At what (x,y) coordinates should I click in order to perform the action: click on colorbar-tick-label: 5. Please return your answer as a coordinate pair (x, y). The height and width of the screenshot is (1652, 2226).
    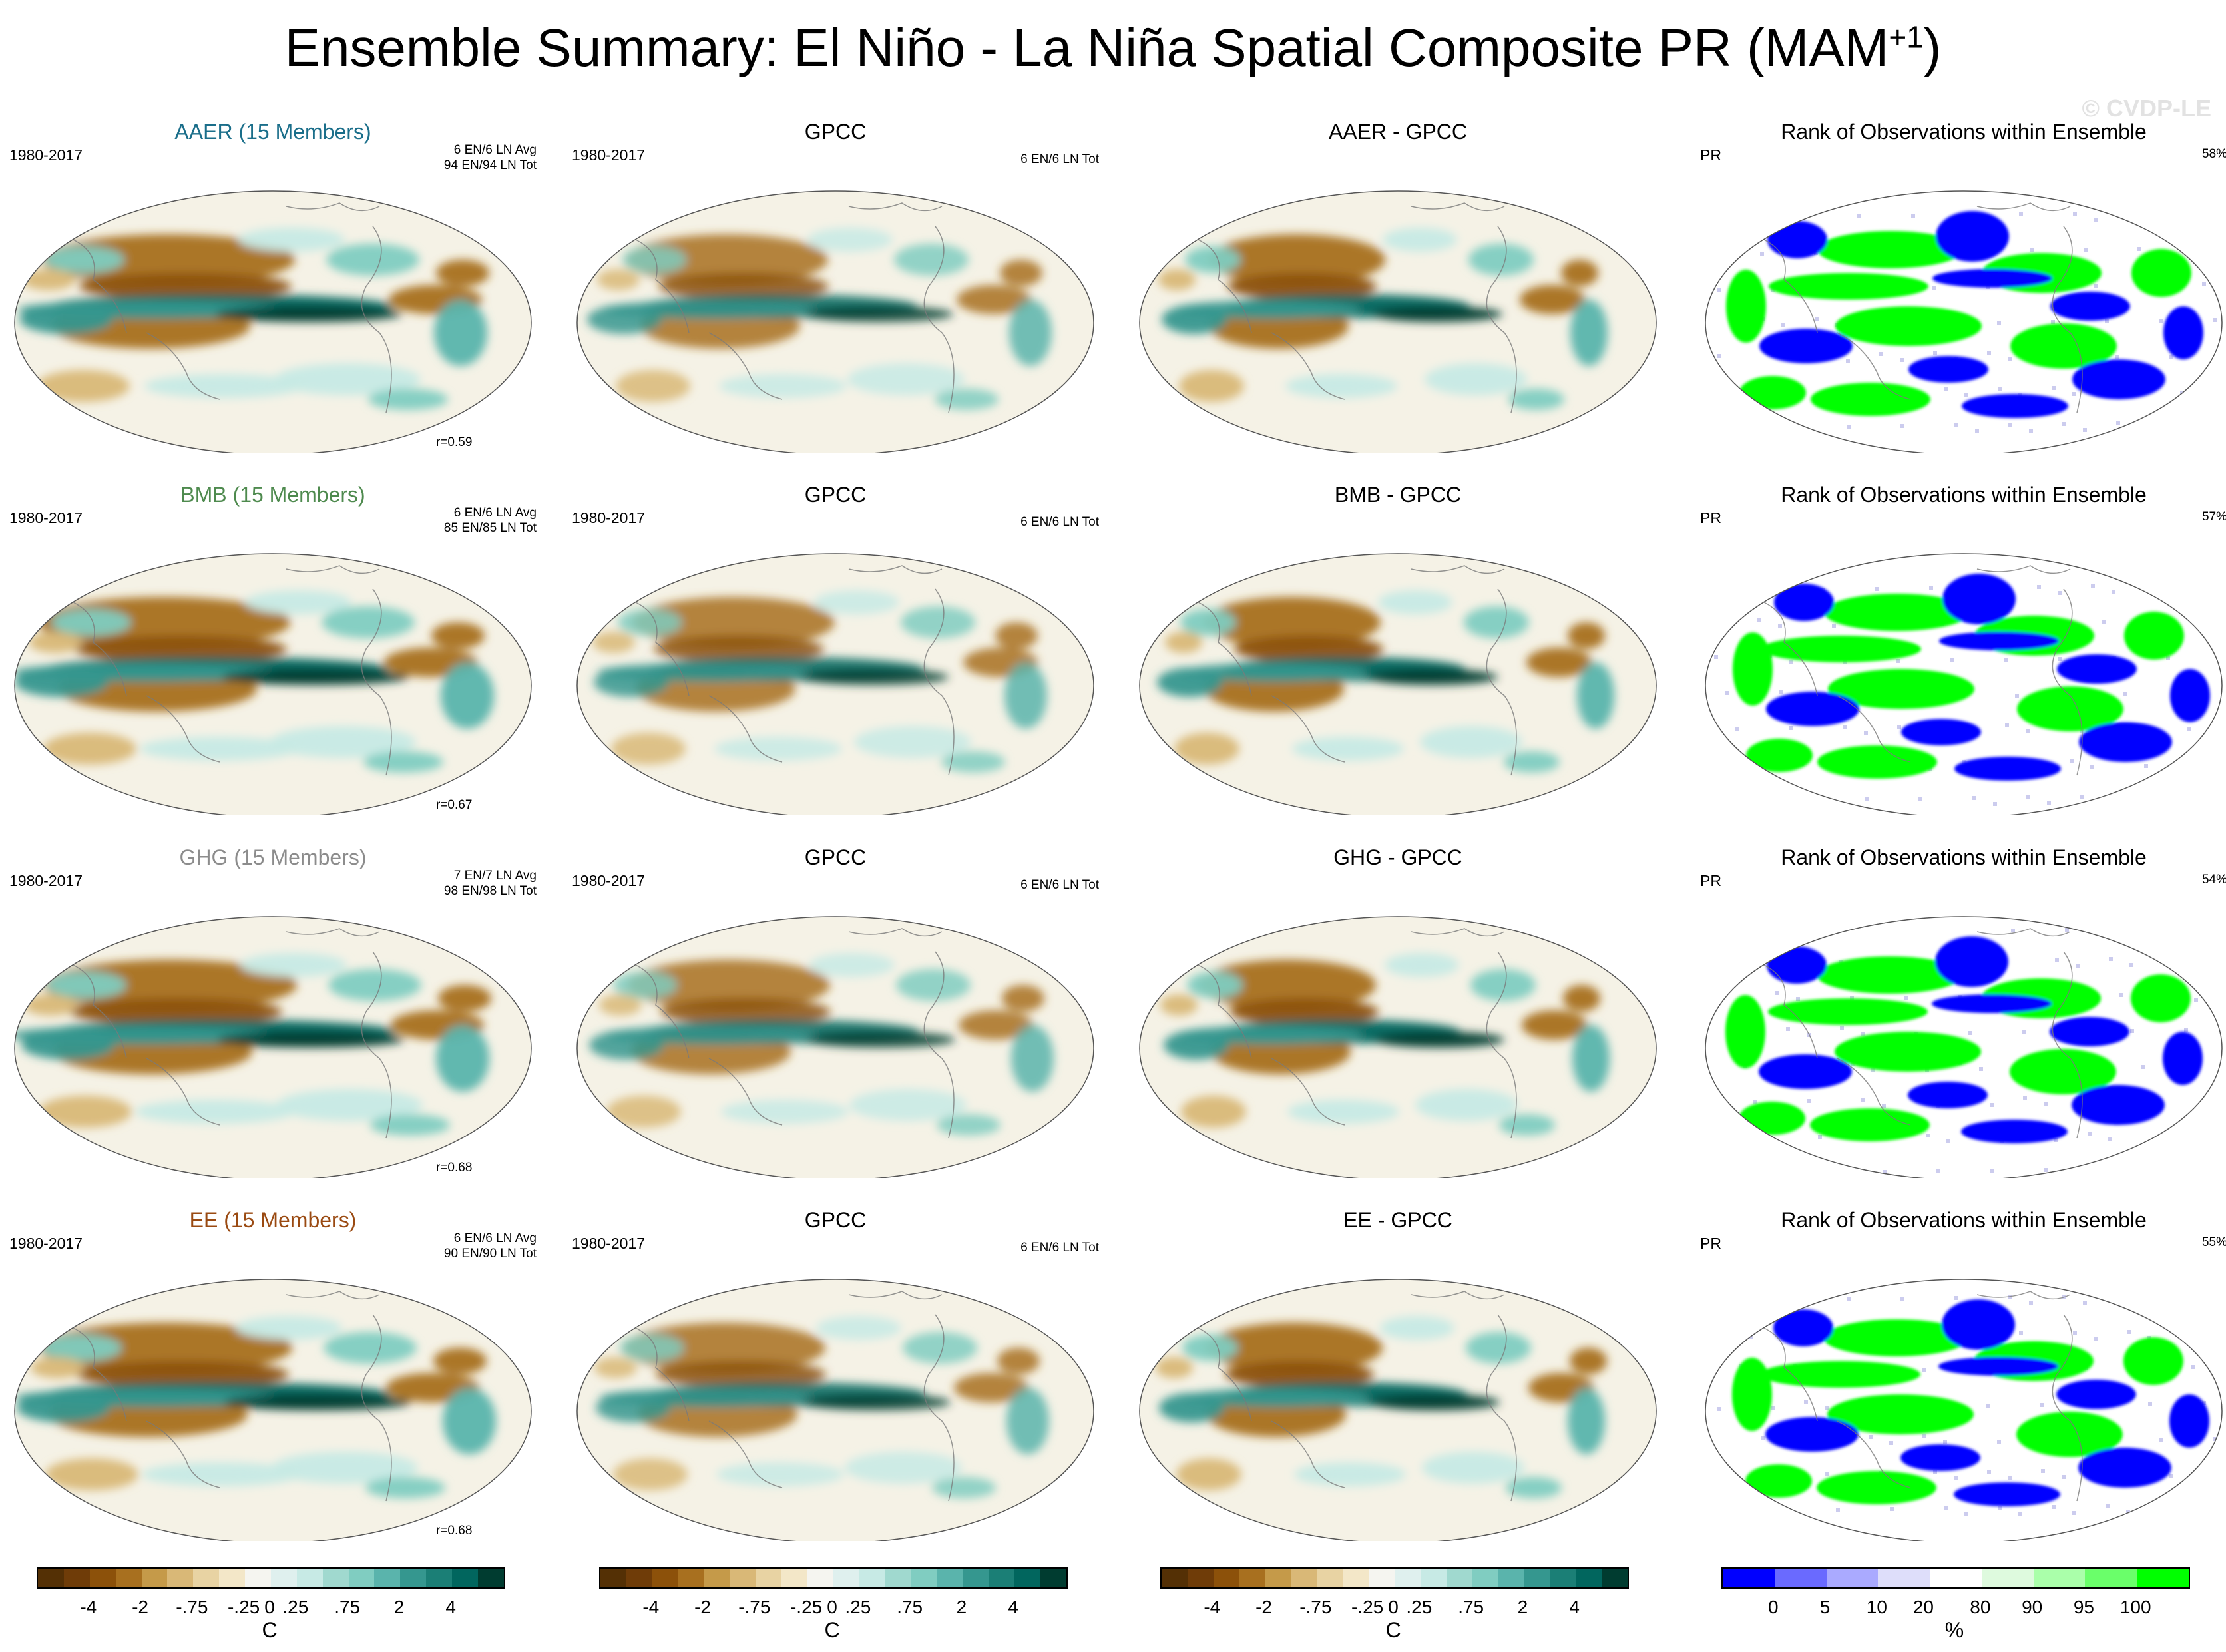
    Looking at the image, I should click on (1825, 1607).